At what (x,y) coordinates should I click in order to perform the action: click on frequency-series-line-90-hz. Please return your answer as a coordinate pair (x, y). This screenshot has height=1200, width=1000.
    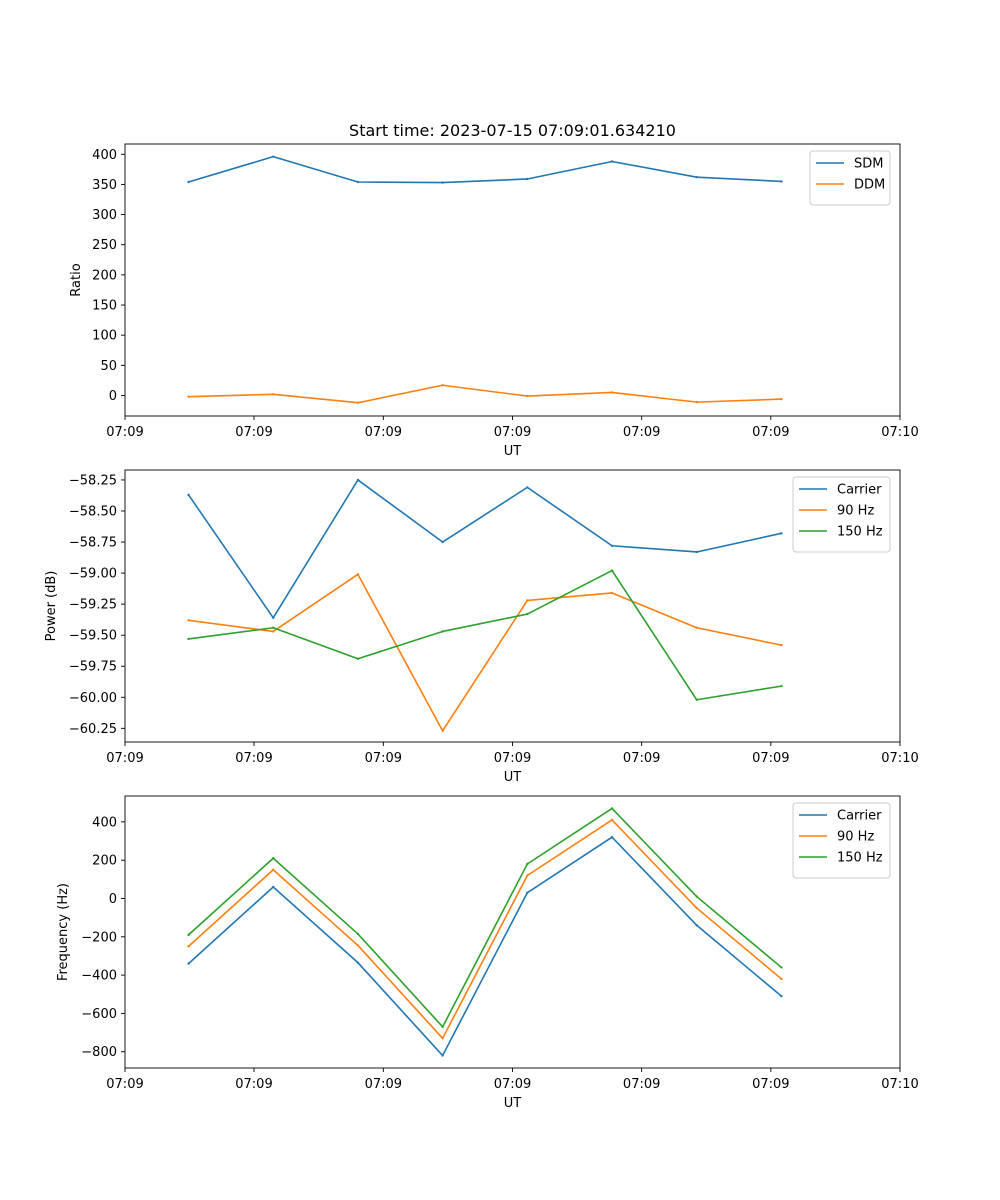
    Looking at the image, I should click on (484, 929).